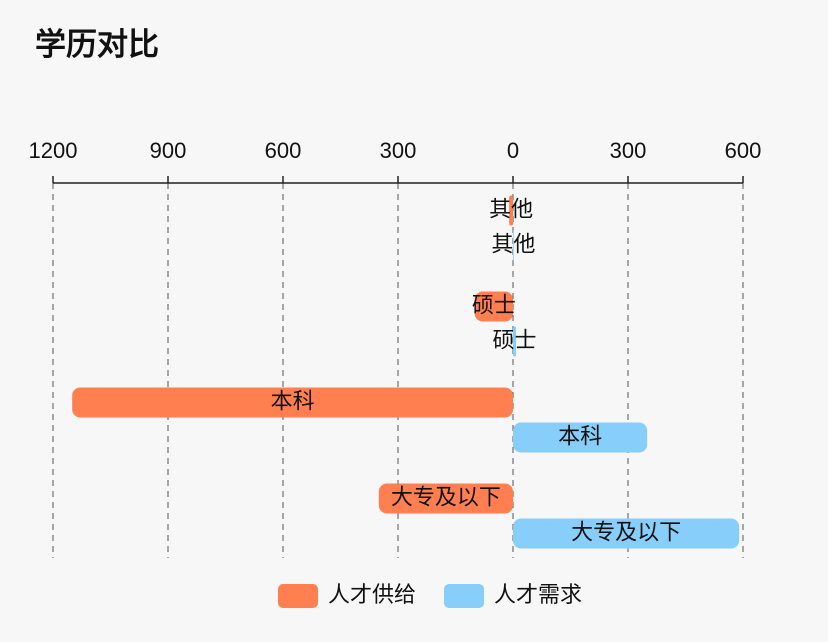 The height and width of the screenshot is (642, 828). Describe the element at coordinates (97, 44) in the screenshot. I see `chart-title: 学历对比` at that location.